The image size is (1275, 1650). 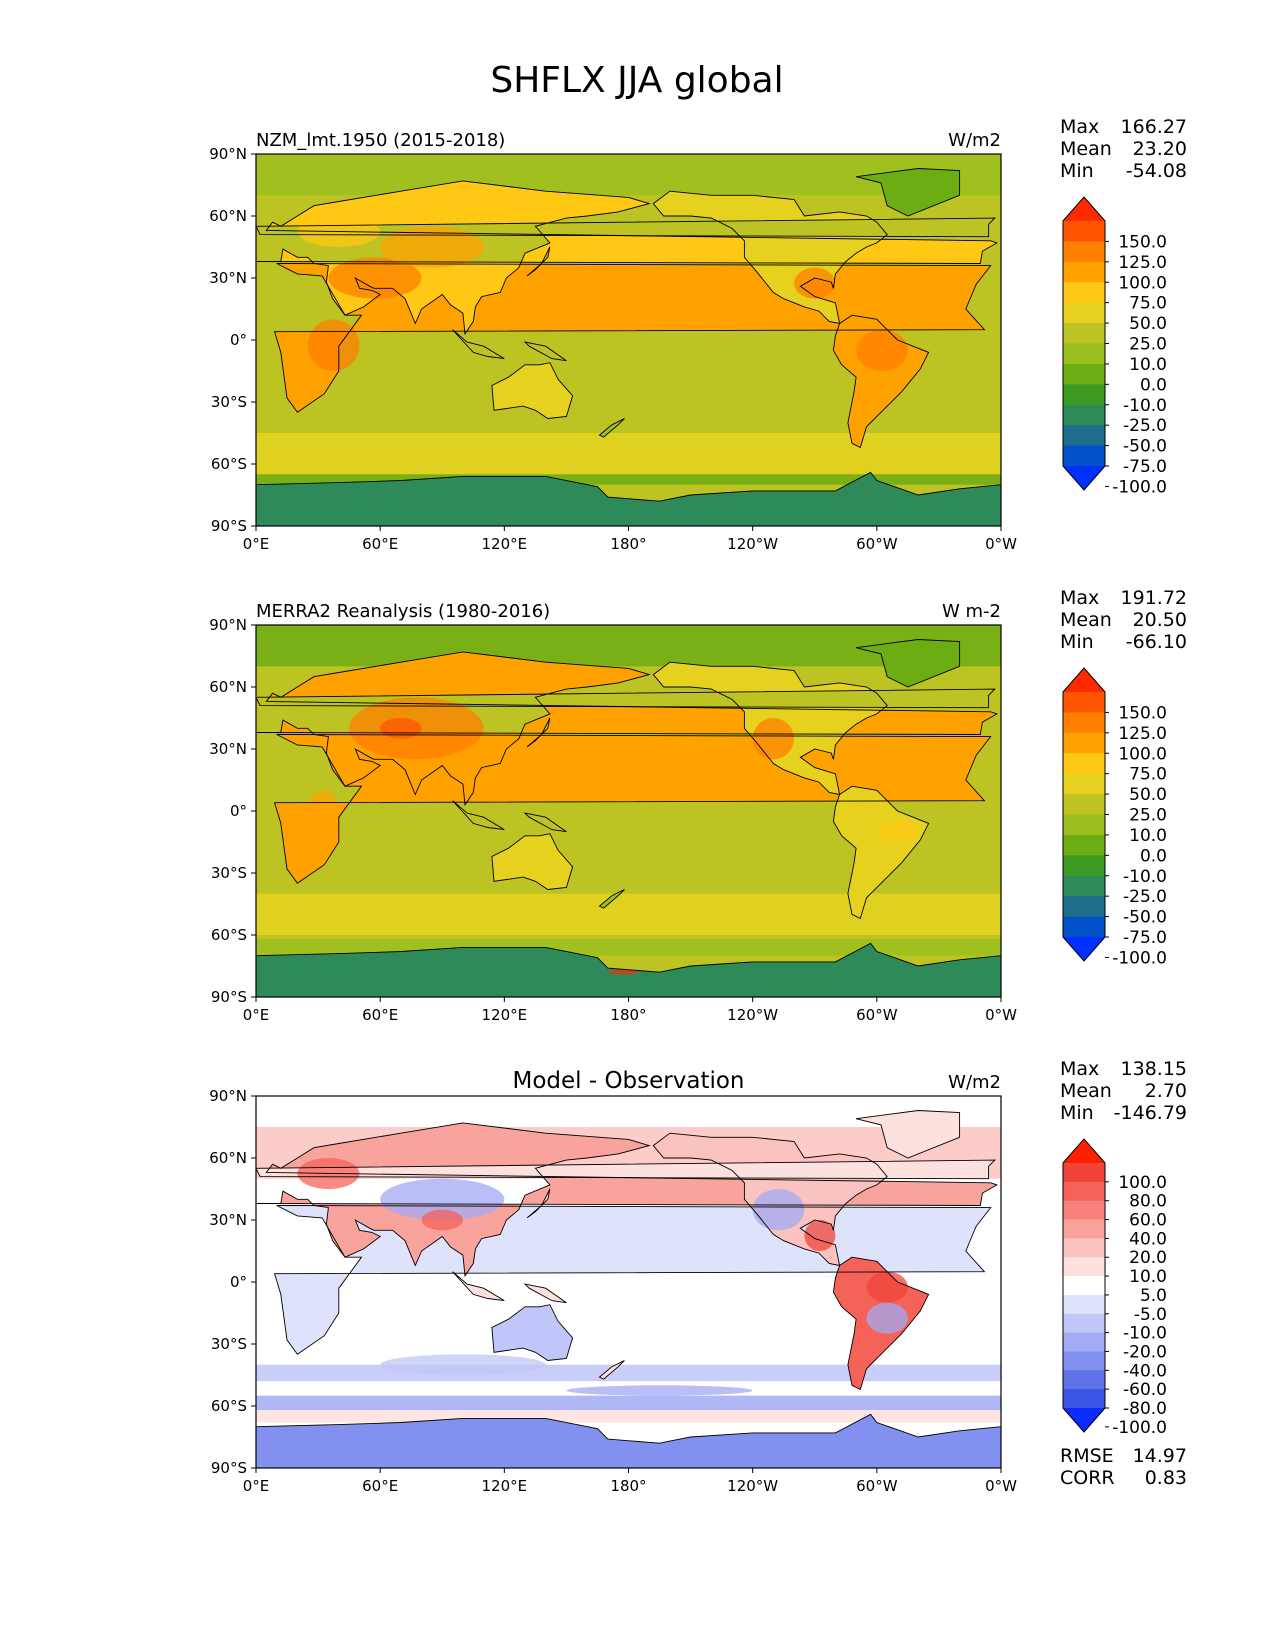 I want to click on colorbar-tick-label: 5.0, so click(x=1153, y=1296).